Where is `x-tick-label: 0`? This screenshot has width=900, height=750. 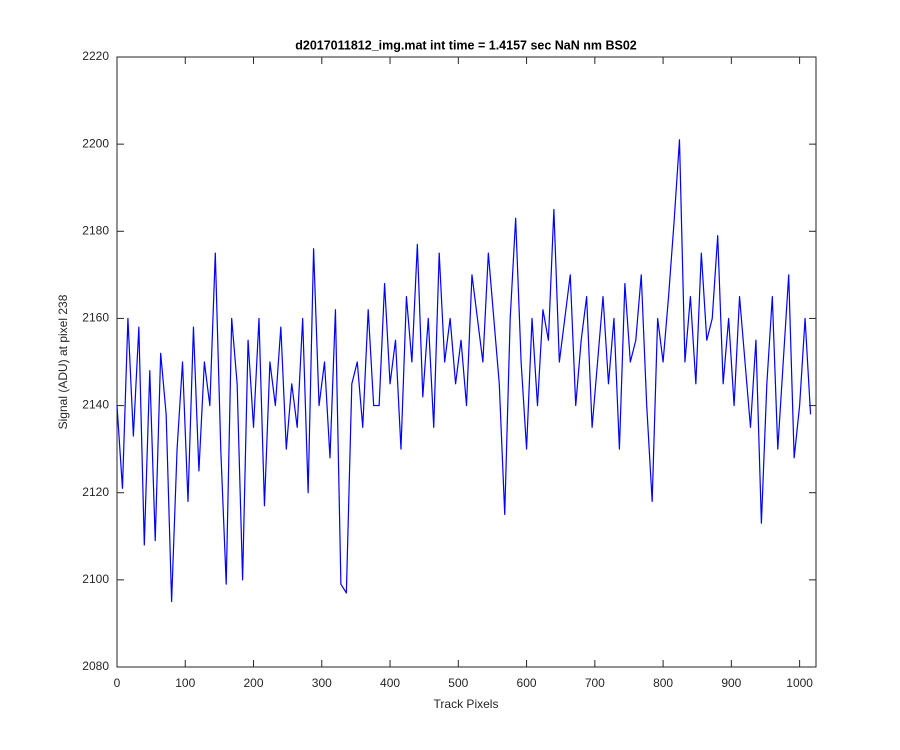 x-tick-label: 0 is located at coordinates (117, 683).